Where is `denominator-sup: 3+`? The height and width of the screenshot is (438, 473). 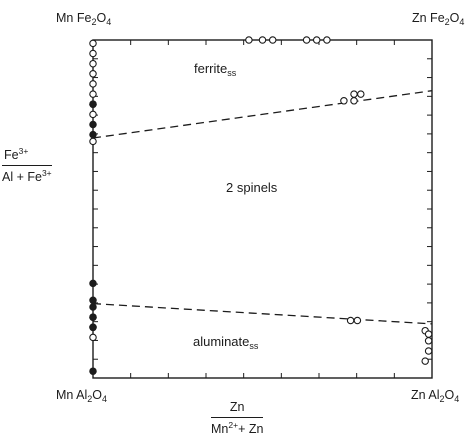 denominator-sup: 3+ is located at coordinates (46, 172).